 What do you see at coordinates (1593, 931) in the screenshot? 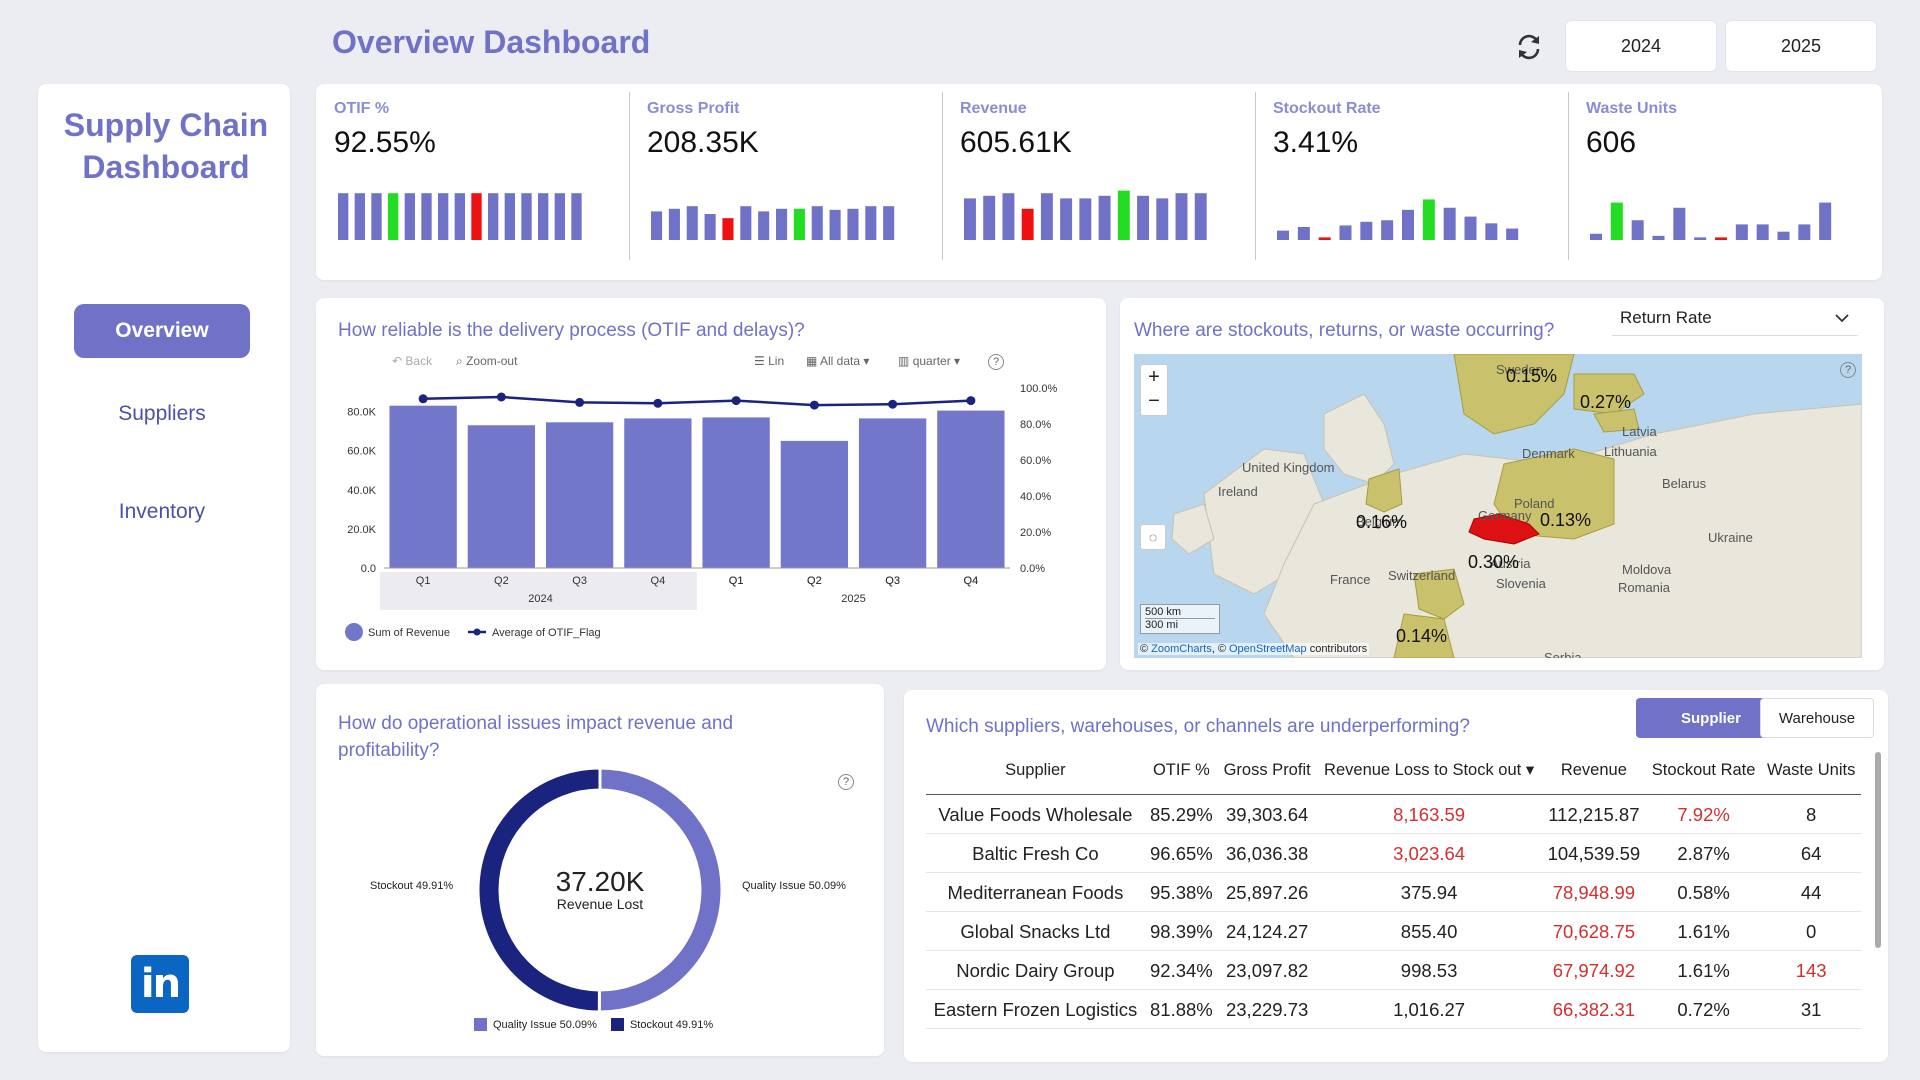
I see `table-cell: 70,628.75` at bounding box center [1593, 931].